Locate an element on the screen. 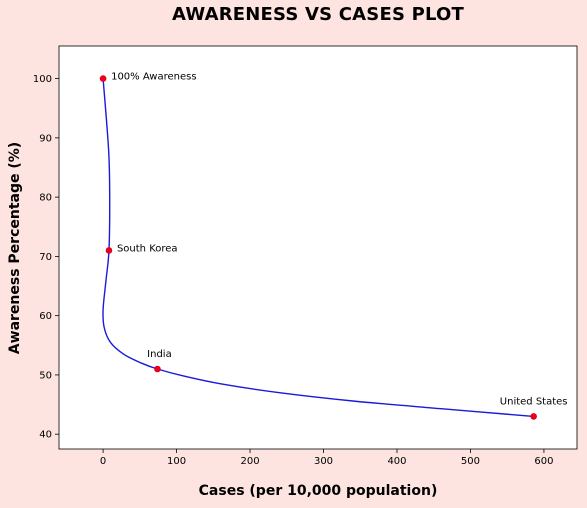  x-tick-label: 200 is located at coordinates (249, 461).